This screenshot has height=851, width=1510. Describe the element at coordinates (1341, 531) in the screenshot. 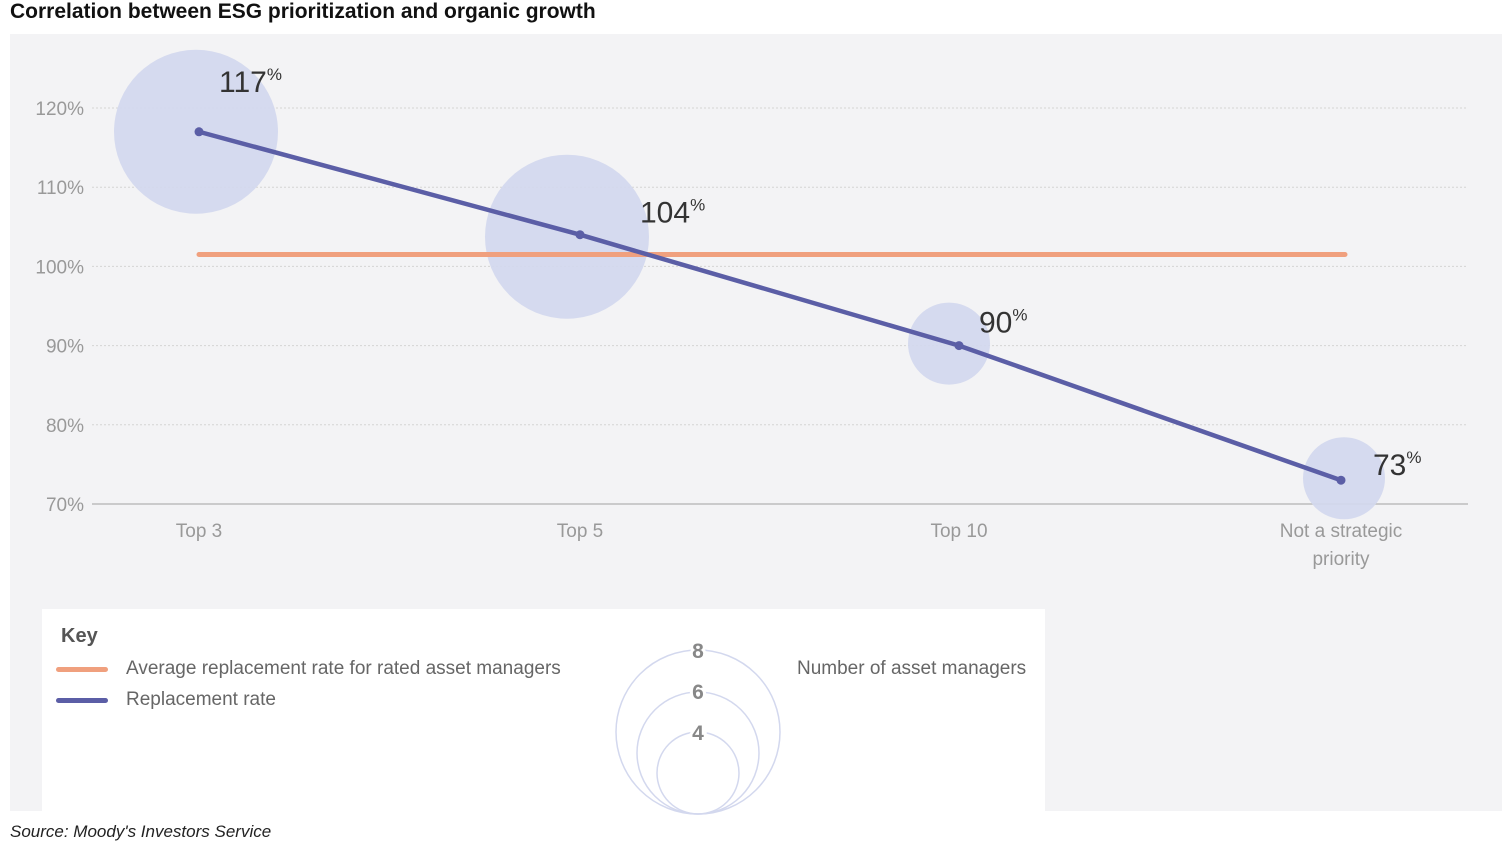

I see `x-tick-label-3-0: Not a strategic` at that location.